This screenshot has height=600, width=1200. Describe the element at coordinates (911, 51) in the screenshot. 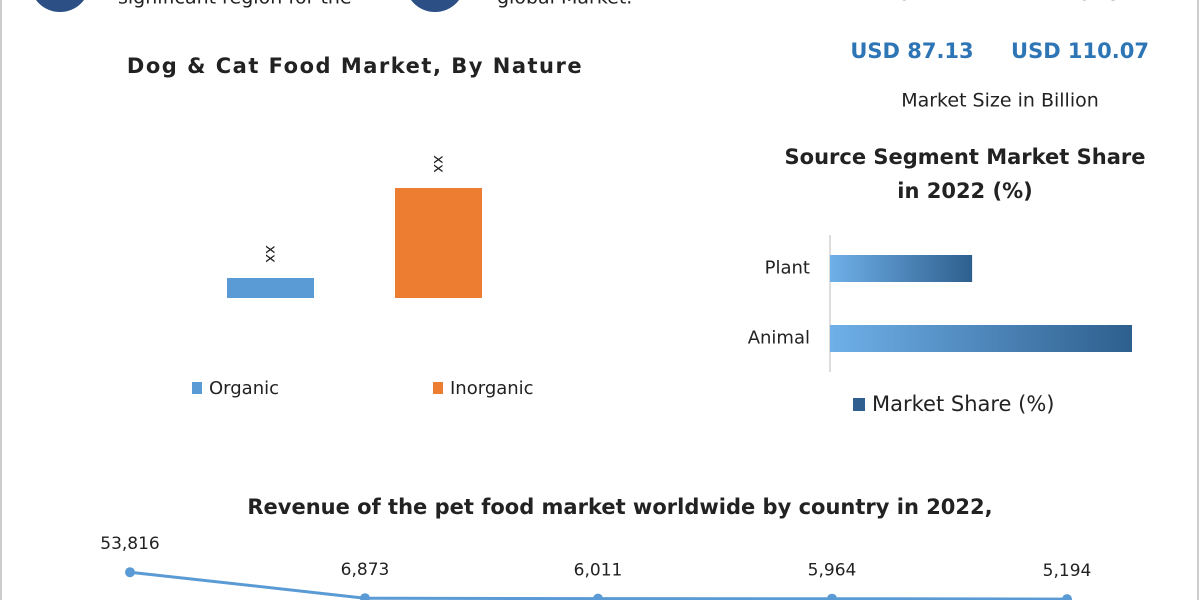

I see `market-value: USD 87.13` at that location.